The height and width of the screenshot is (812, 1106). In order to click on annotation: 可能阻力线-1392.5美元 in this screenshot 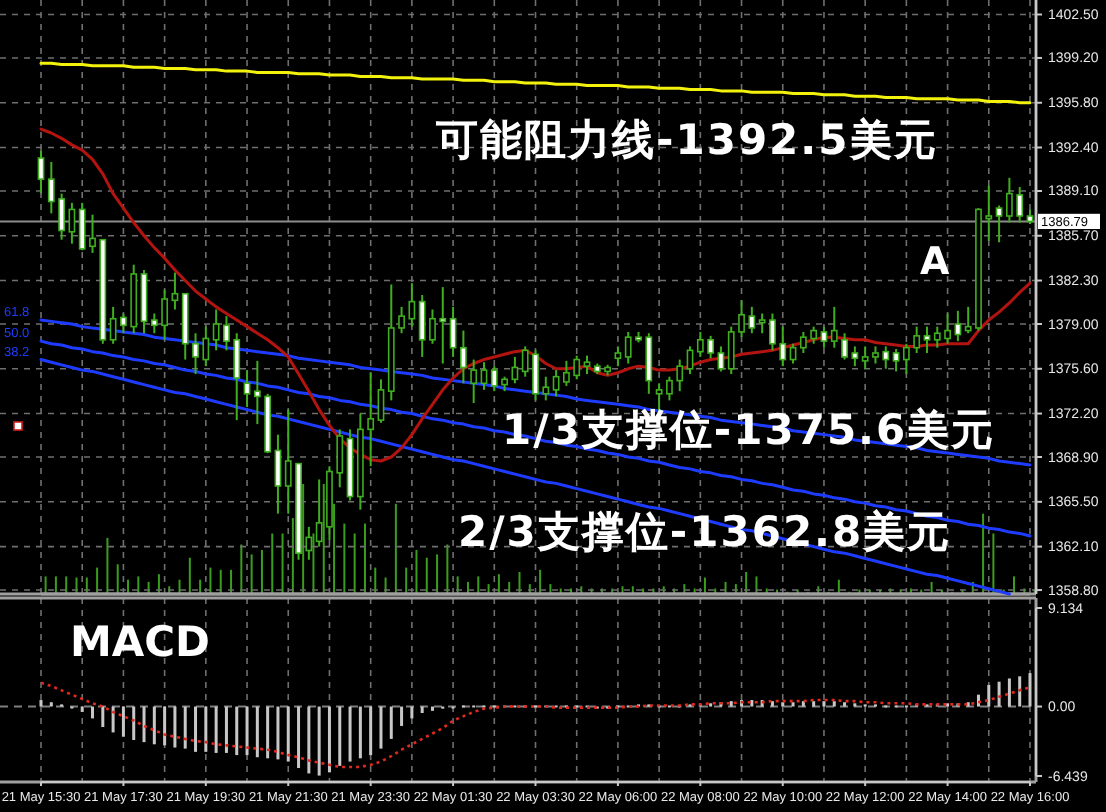, I will do `click(686, 140)`.